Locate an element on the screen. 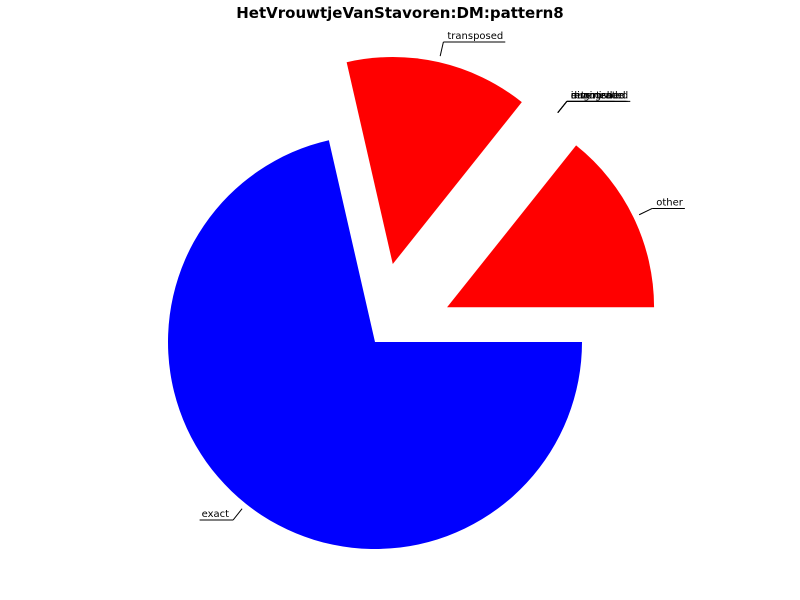 This screenshot has width=800, height=600. slice-label: transposed is located at coordinates (475, 36).